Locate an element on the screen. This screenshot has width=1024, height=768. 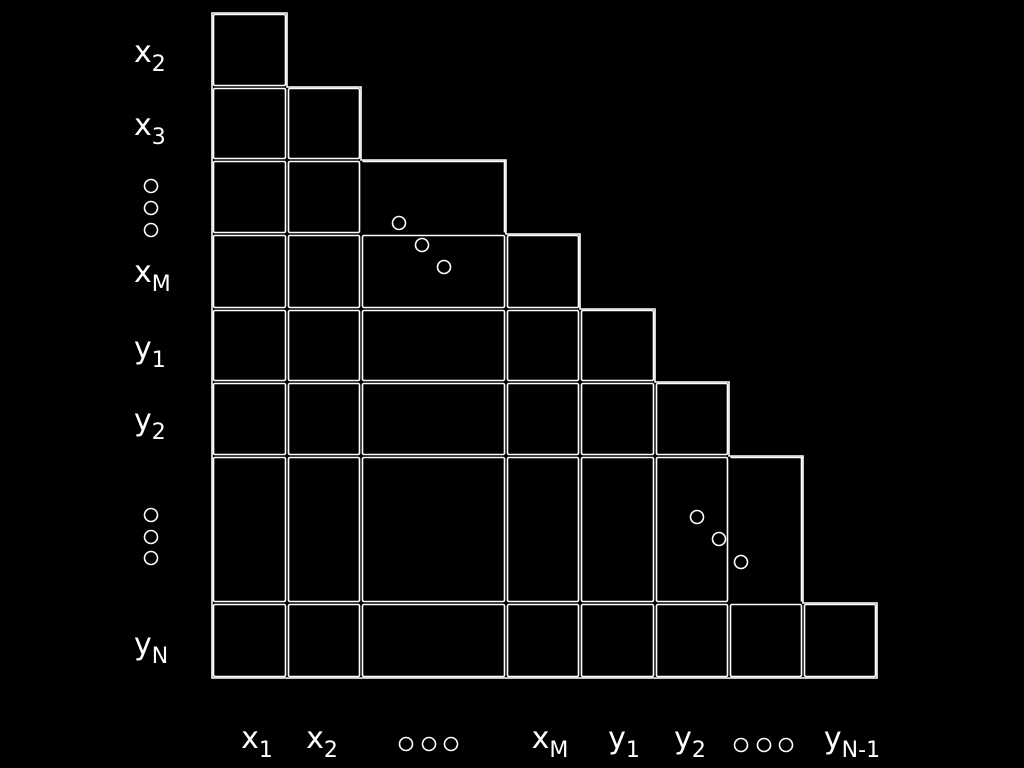
row-label-subscript: N is located at coordinates (160, 656).